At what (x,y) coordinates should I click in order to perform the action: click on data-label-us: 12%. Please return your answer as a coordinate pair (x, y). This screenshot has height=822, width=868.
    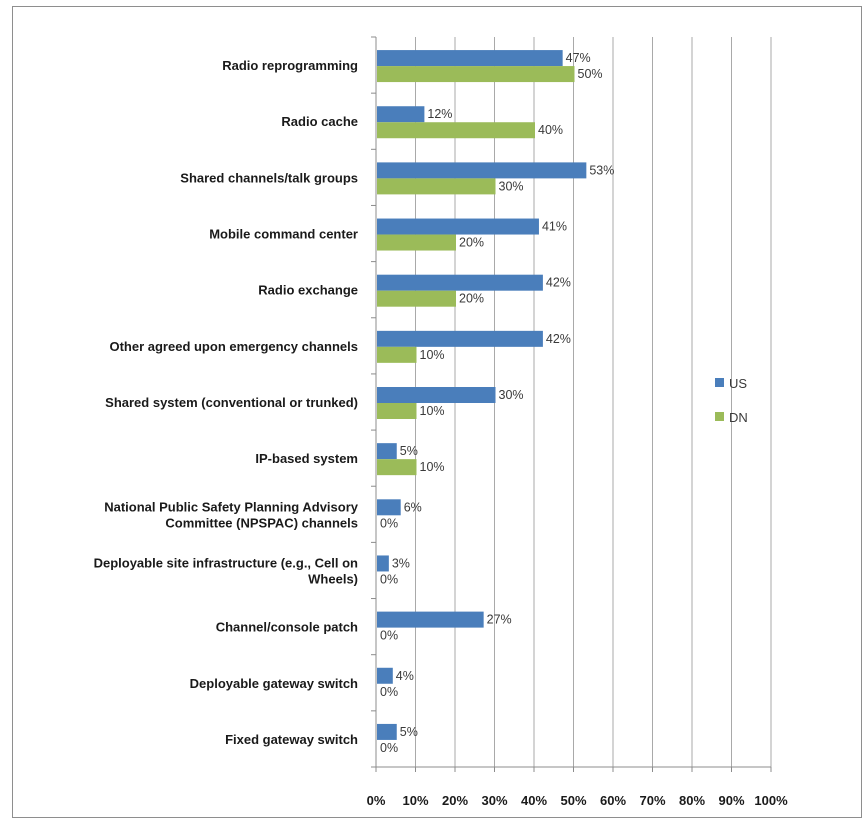
    Looking at the image, I should click on (439, 114).